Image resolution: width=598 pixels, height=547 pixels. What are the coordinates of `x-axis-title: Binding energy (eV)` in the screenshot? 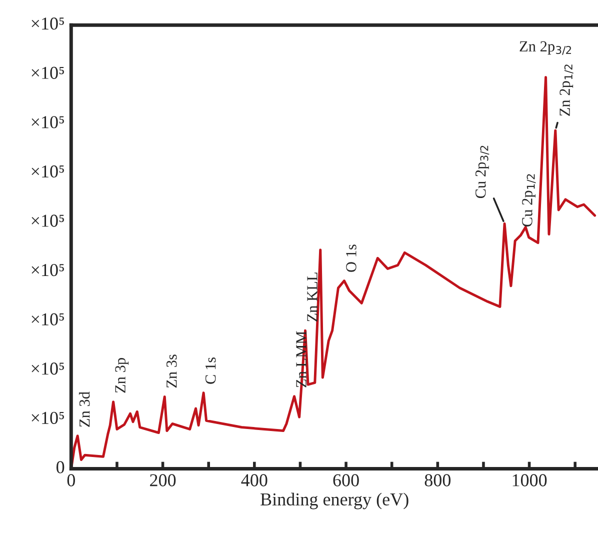 It's located at (334, 501).